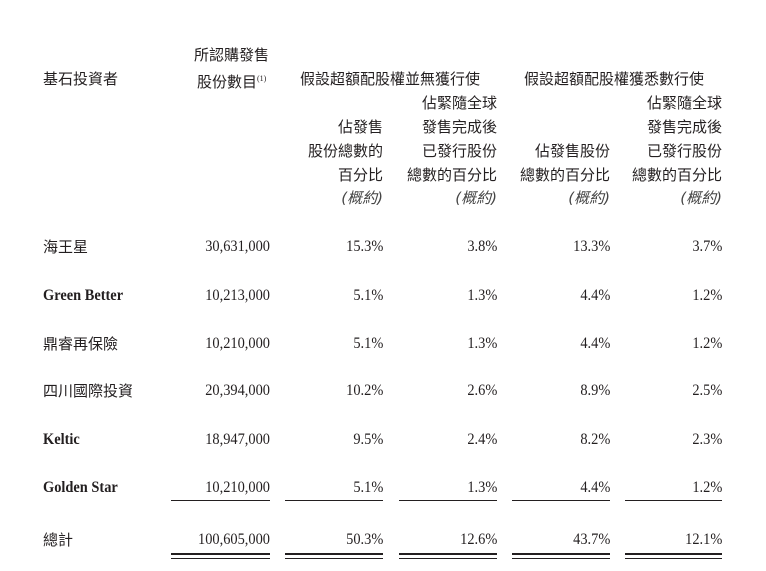 This screenshot has width=766, height=571. I want to click on cell-shares: 100,605,000, so click(234, 539).